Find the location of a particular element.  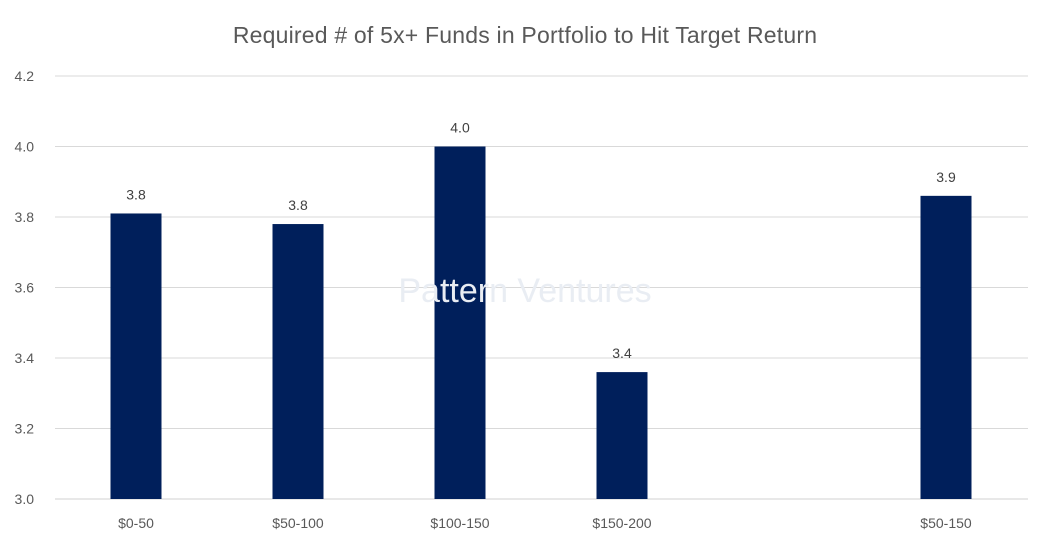

y-tick-label: 3.4 is located at coordinates (25, 358).